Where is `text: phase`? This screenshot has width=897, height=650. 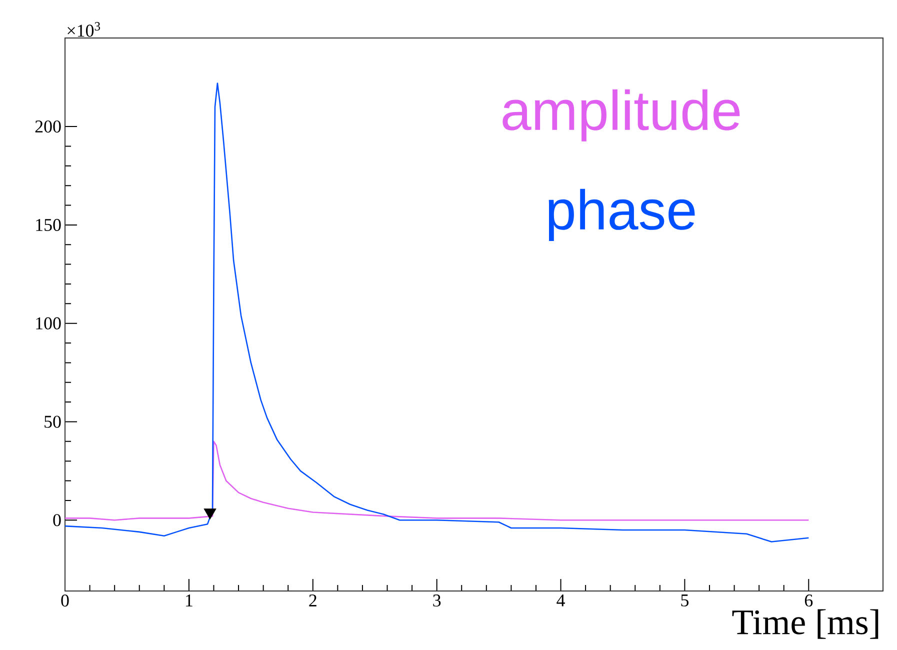
text: phase is located at coordinates (621, 214).